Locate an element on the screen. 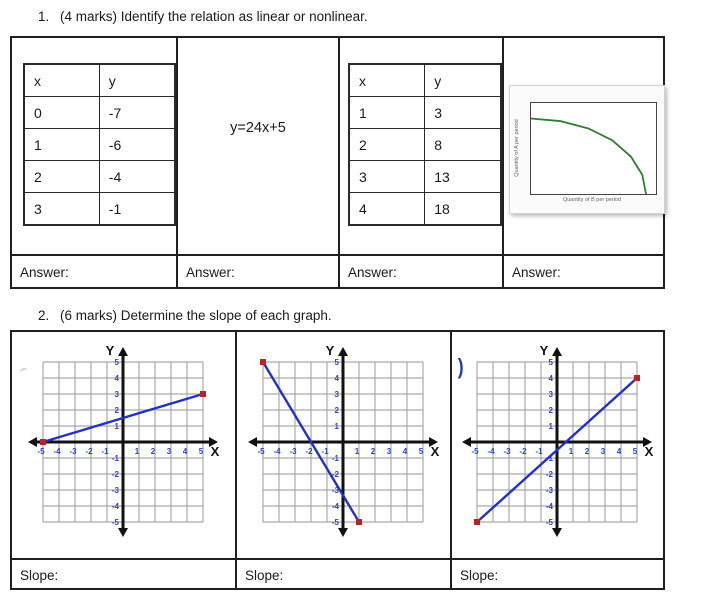 The image size is (703, 597). table-row: 1 3 is located at coordinates (425, 112).